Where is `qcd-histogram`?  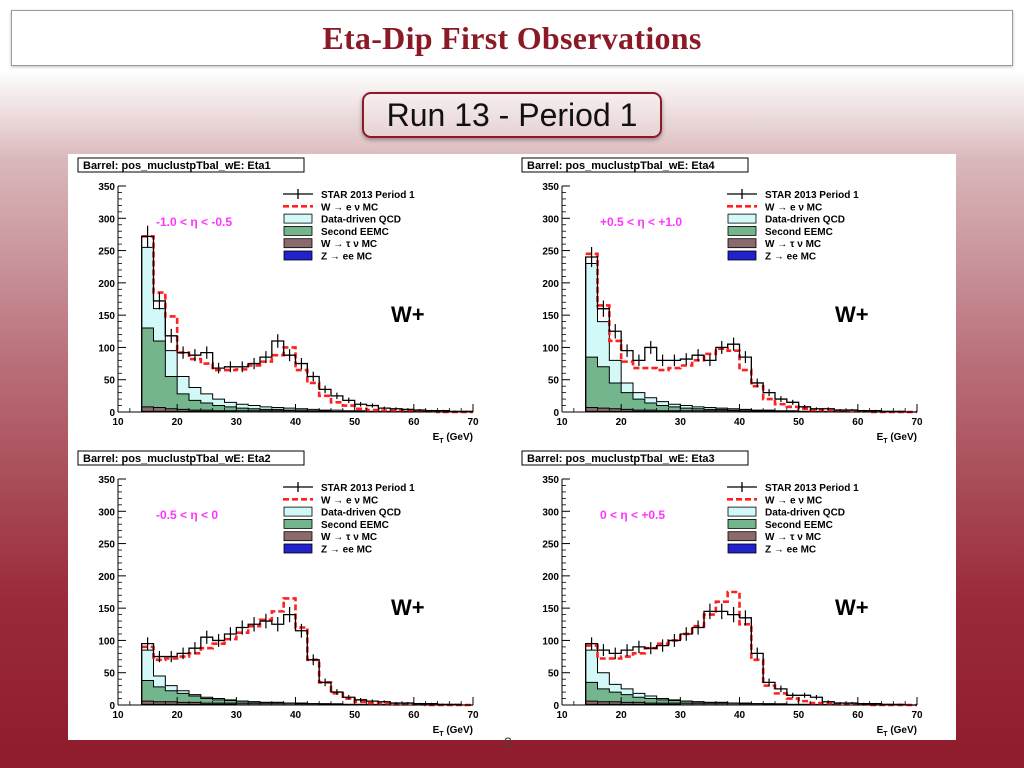
qcd-histogram is located at coordinates (751, 337).